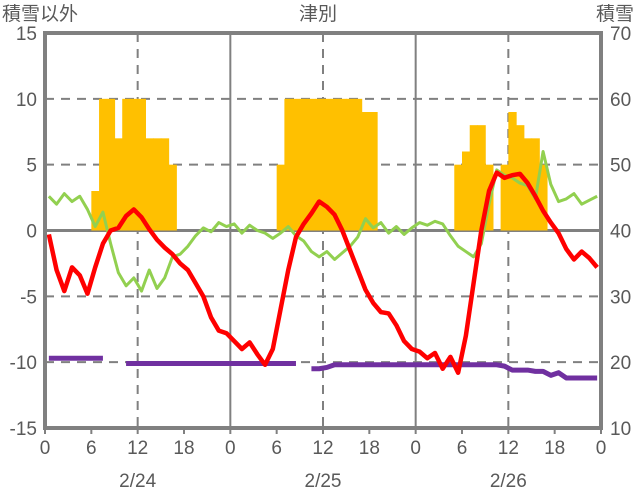  I want to click on day-label: 2/24, so click(137, 481).